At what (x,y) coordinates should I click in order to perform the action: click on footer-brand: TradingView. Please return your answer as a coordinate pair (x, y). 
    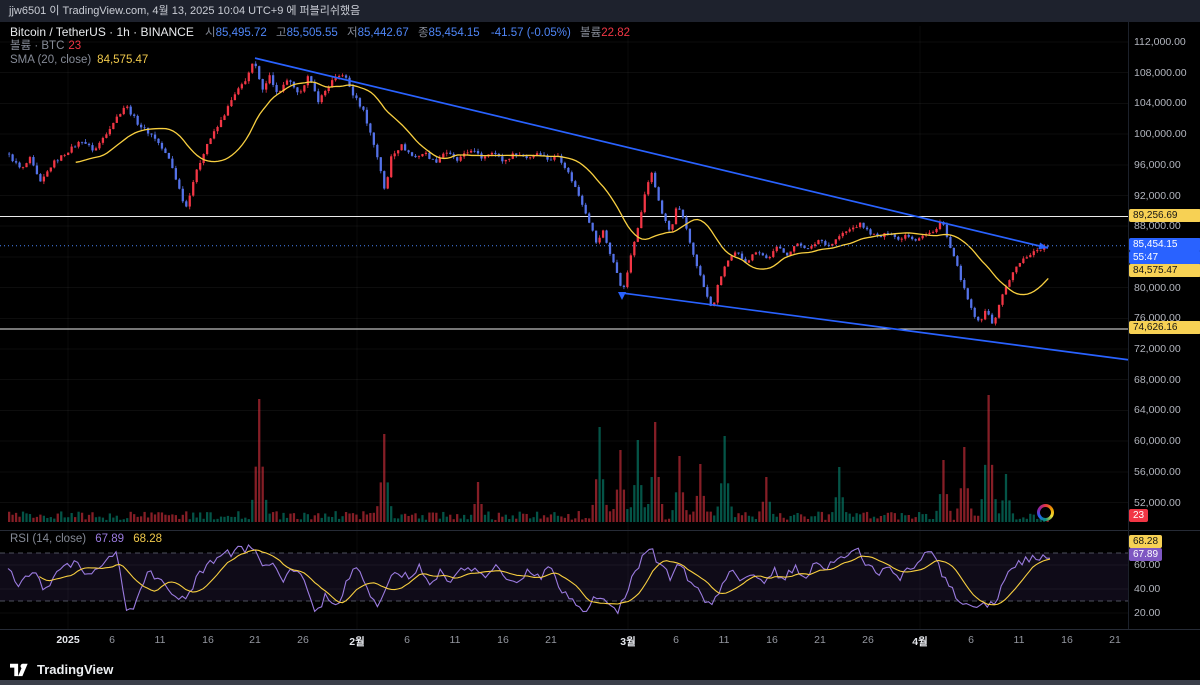
    Looking at the image, I should click on (75, 669).